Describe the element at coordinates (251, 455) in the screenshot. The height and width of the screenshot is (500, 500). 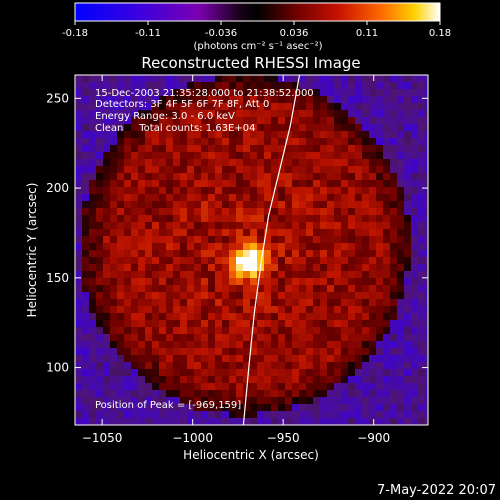
I see `x-axis-label: Heliocentric X (arcsec)` at that location.